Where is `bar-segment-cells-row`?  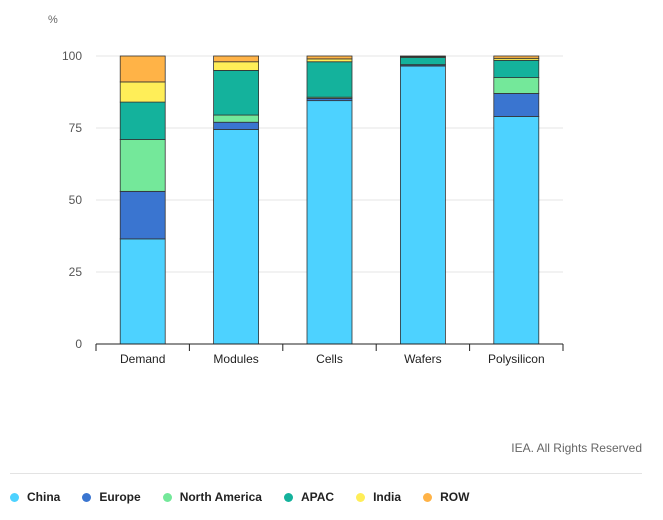
bar-segment-cells-row is located at coordinates (329, 57).